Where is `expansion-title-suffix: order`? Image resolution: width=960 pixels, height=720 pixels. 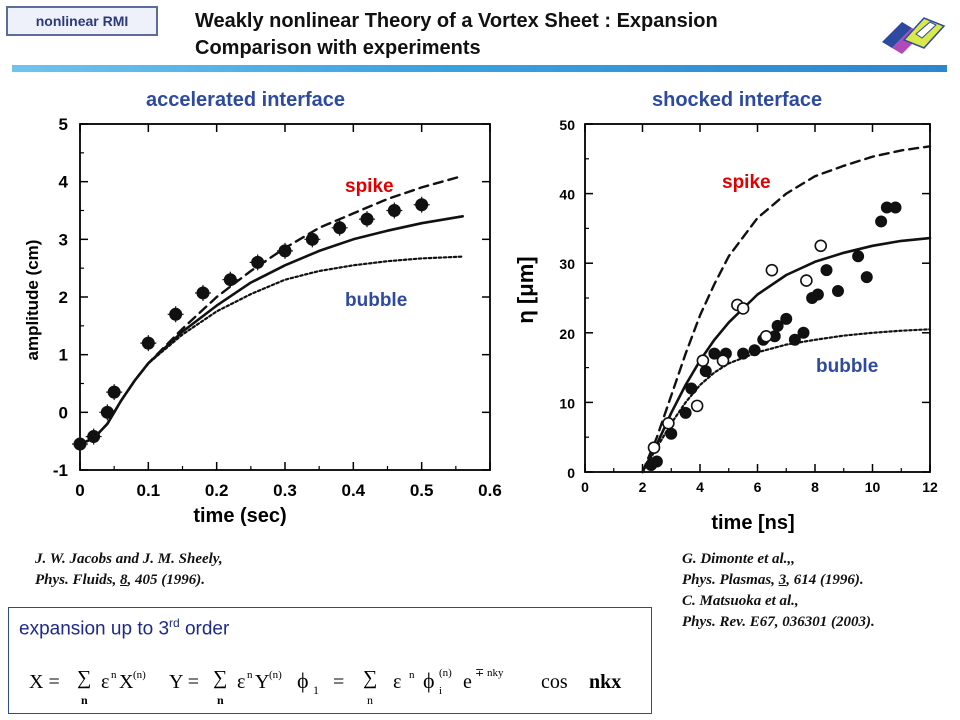
expansion-title-suffix: order is located at coordinates (204, 629).